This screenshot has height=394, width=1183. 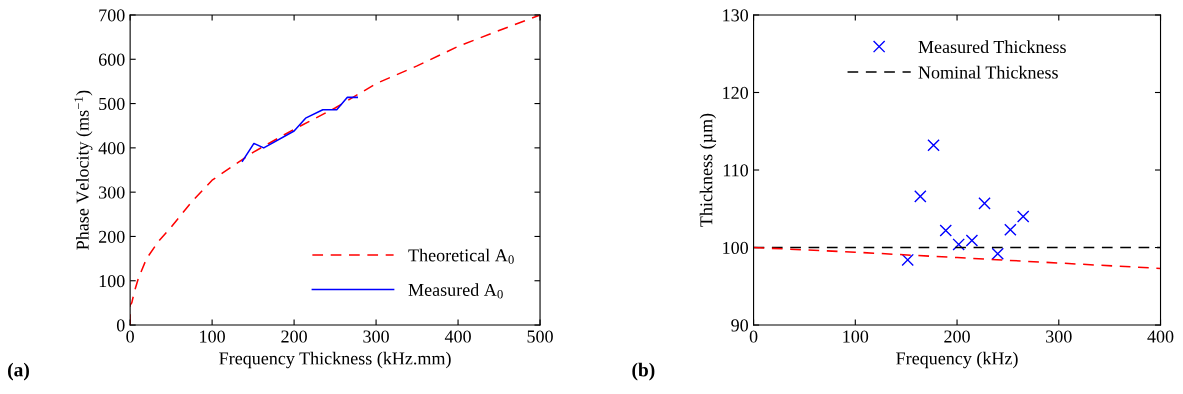 What do you see at coordinates (111, 236) in the screenshot?
I see `y-tick-label: 200` at bounding box center [111, 236].